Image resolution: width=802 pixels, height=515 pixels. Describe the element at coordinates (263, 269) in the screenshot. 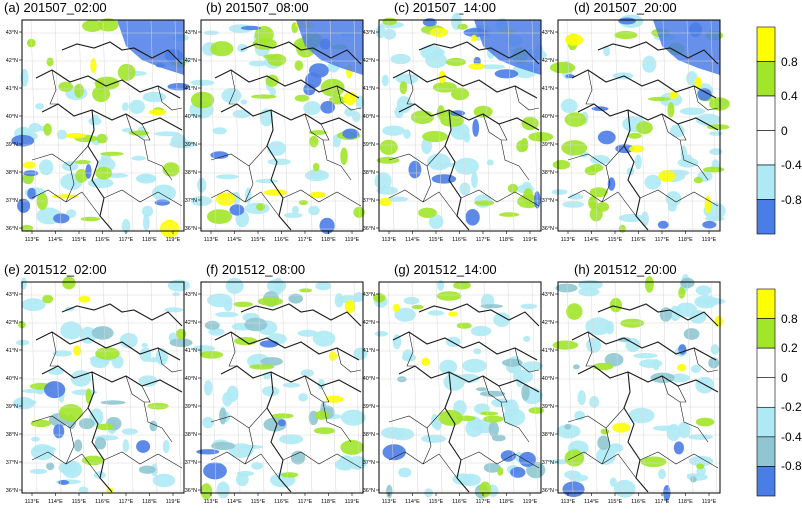

I see `panel-time: 201512_08:00` at that location.